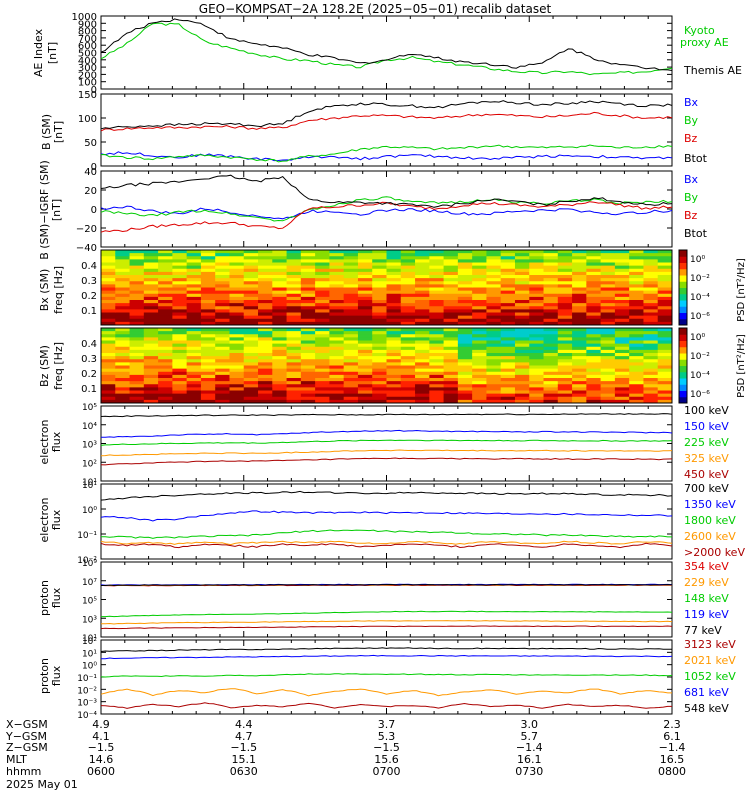  Describe the element at coordinates (683, 287) in the screenshot. I see `colorbar-frame` at that location.